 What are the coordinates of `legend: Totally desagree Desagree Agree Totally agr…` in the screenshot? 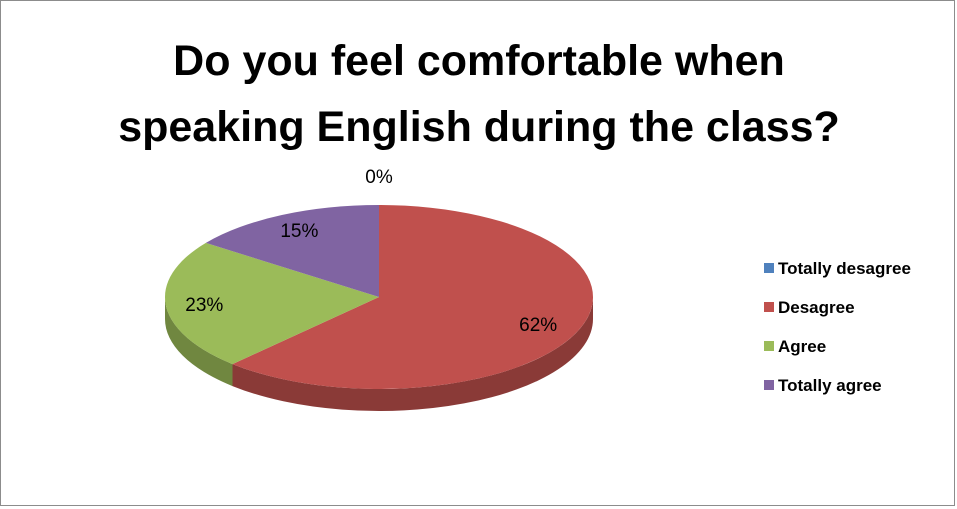 It's located at (837, 327).